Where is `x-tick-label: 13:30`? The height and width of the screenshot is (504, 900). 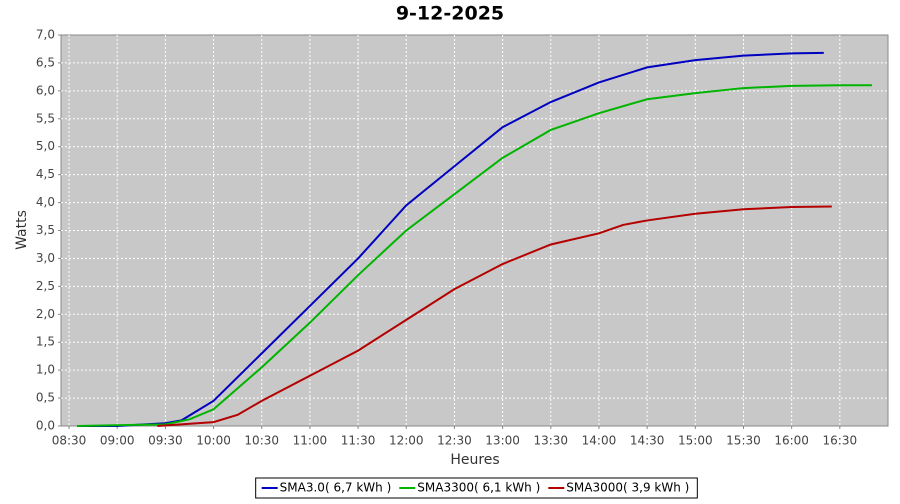 x-tick-label: 13:30 is located at coordinates (550, 441).